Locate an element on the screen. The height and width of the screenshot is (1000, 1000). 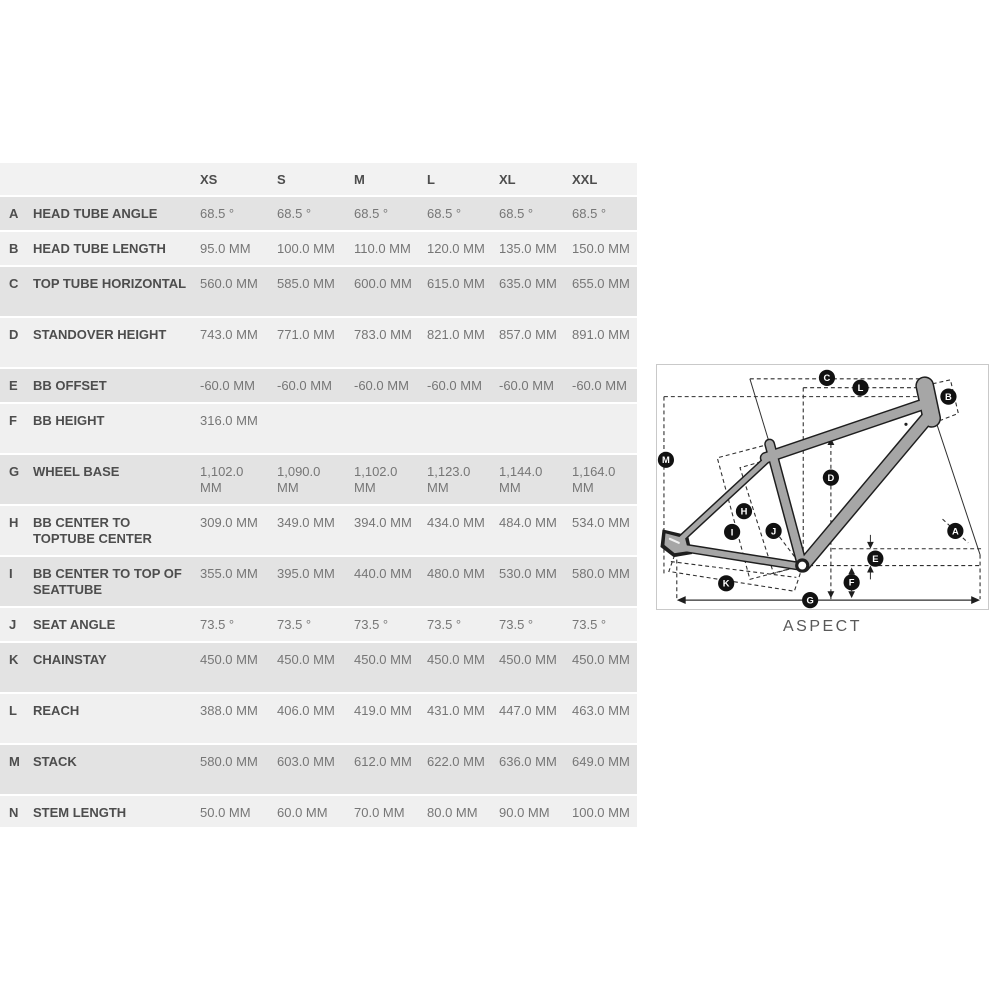
diagram-badge-letter: F is located at coordinates (852, 583).